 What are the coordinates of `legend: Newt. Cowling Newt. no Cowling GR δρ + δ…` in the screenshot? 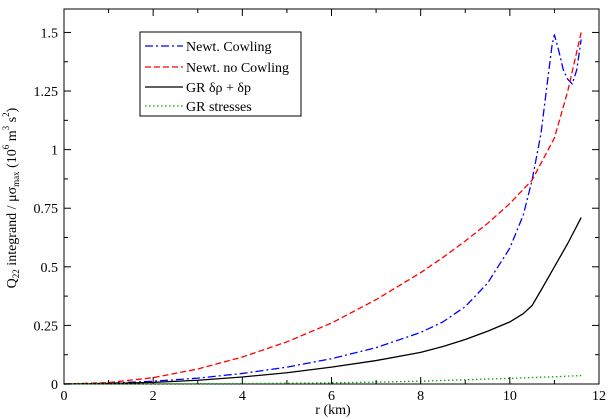 It's located at (220, 74).